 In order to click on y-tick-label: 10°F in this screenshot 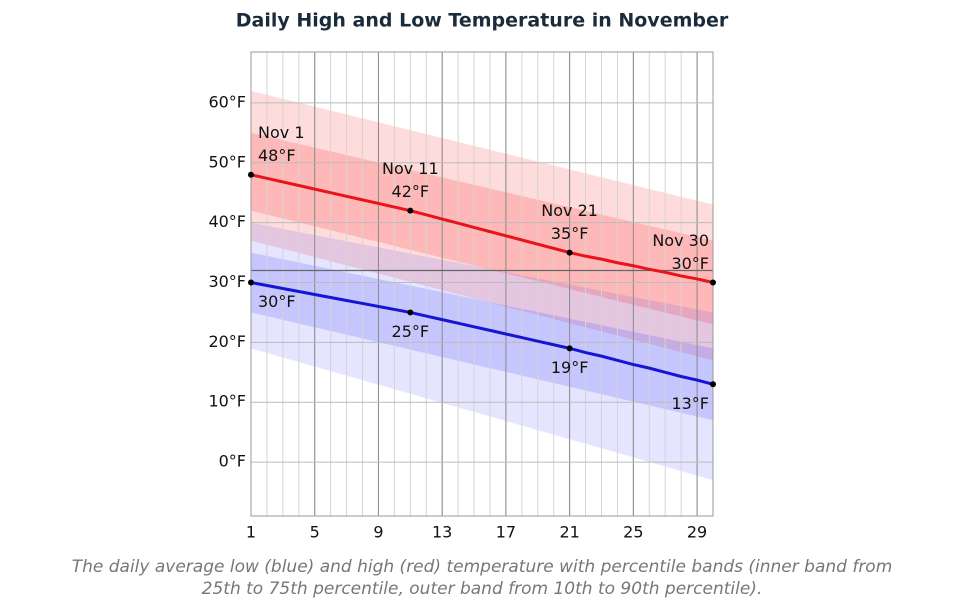, I will do `click(227, 401)`.